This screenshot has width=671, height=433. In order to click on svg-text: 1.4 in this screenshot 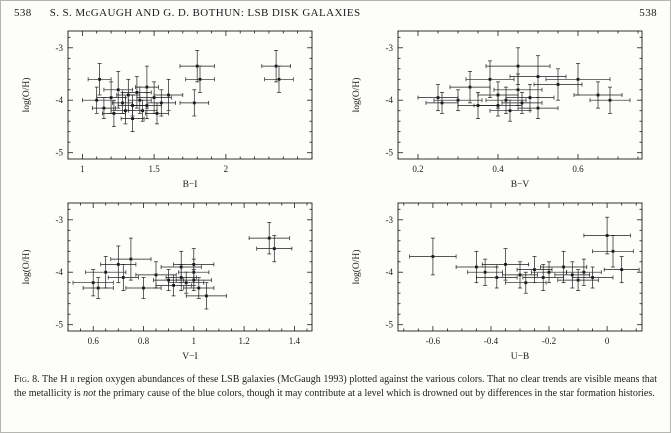, I will do `click(294, 341)`.